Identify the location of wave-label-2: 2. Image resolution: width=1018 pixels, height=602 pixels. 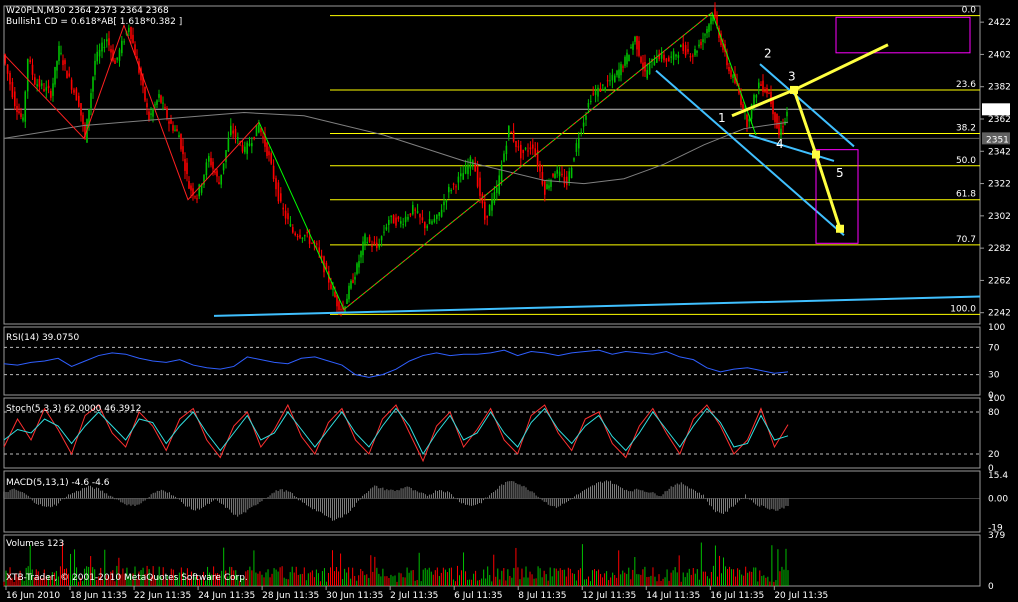
(768, 54).